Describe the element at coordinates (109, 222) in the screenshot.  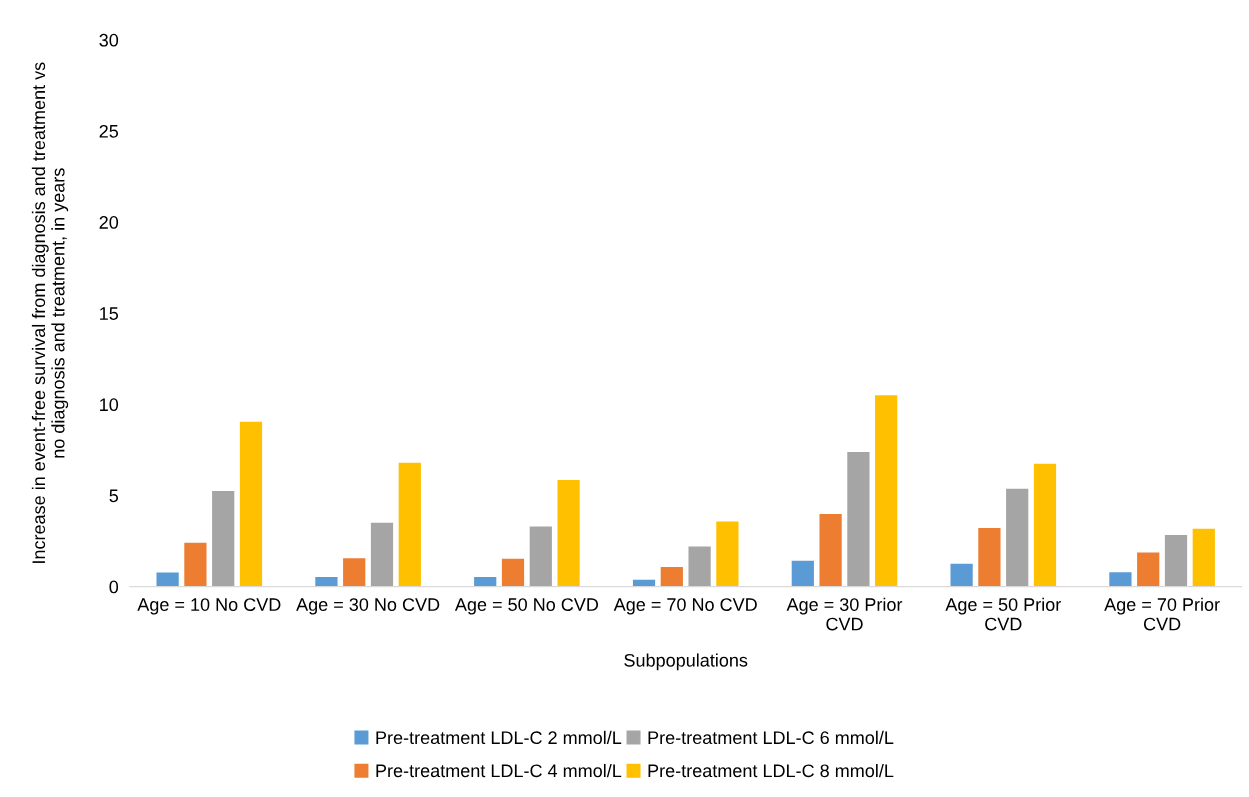
I see `y-tick-label: 20` at that location.